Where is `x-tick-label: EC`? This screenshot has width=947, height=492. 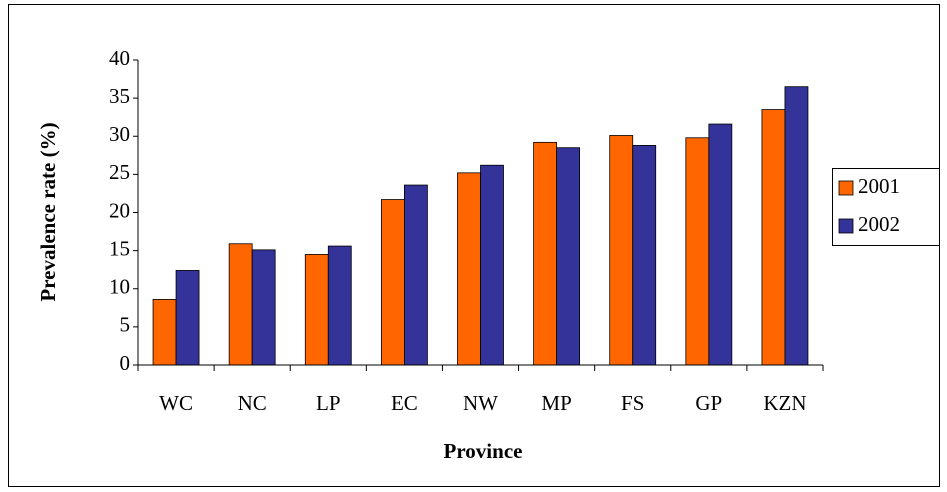
x-tick-label: EC is located at coordinates (404, 403).